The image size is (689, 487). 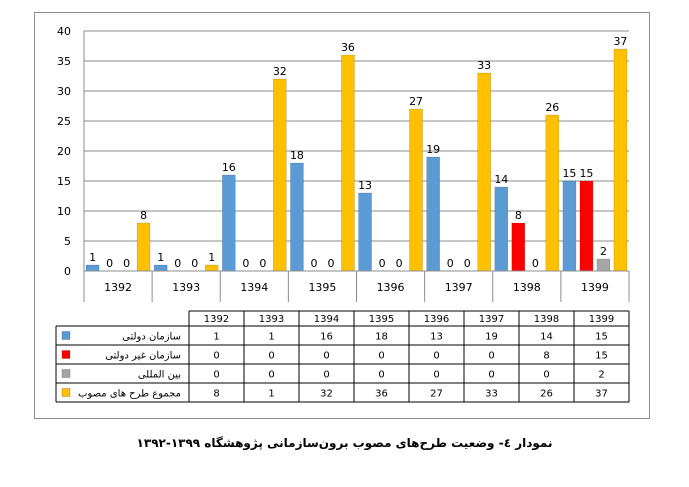 What do you see at coordinates (322, 287) in the screenshot?
I see `x-tick-label: 1395` at bounding box center [322, 287].